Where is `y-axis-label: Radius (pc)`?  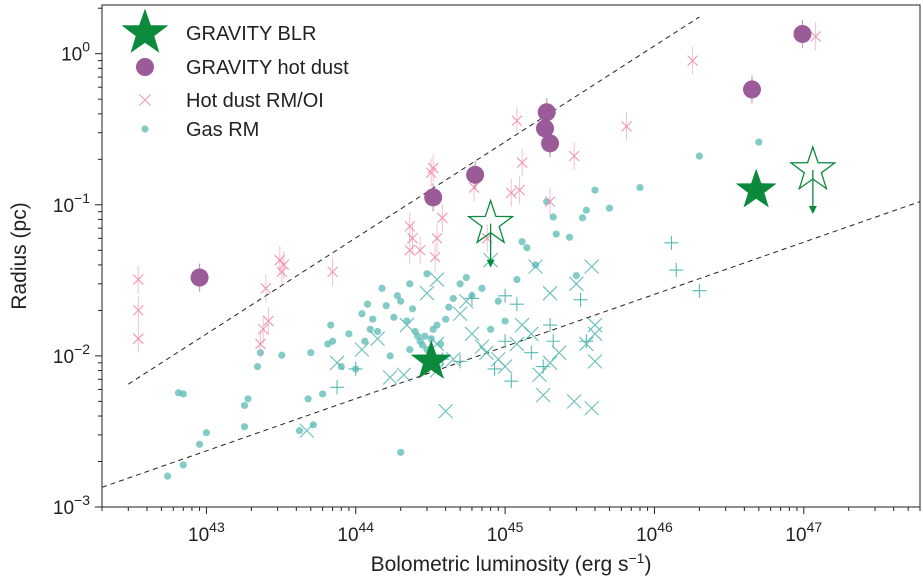 y-axis-label: Radius (pc) is located at coordinates (19, 255).